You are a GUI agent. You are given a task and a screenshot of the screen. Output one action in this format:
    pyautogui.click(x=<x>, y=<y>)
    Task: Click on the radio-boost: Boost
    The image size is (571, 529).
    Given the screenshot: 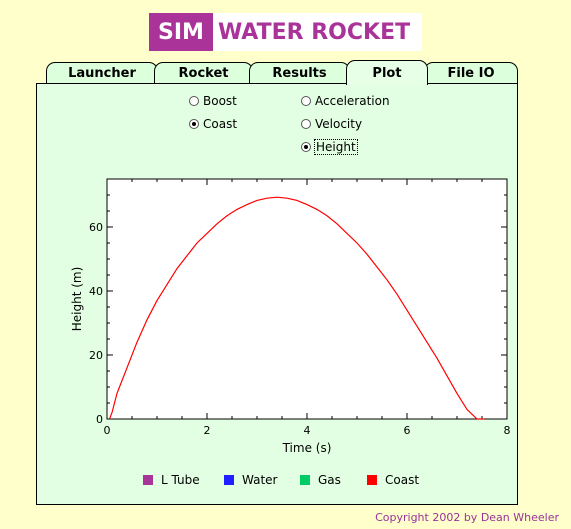 What is the action you would take?
    pyautogui.click(x=213, y=101)
    